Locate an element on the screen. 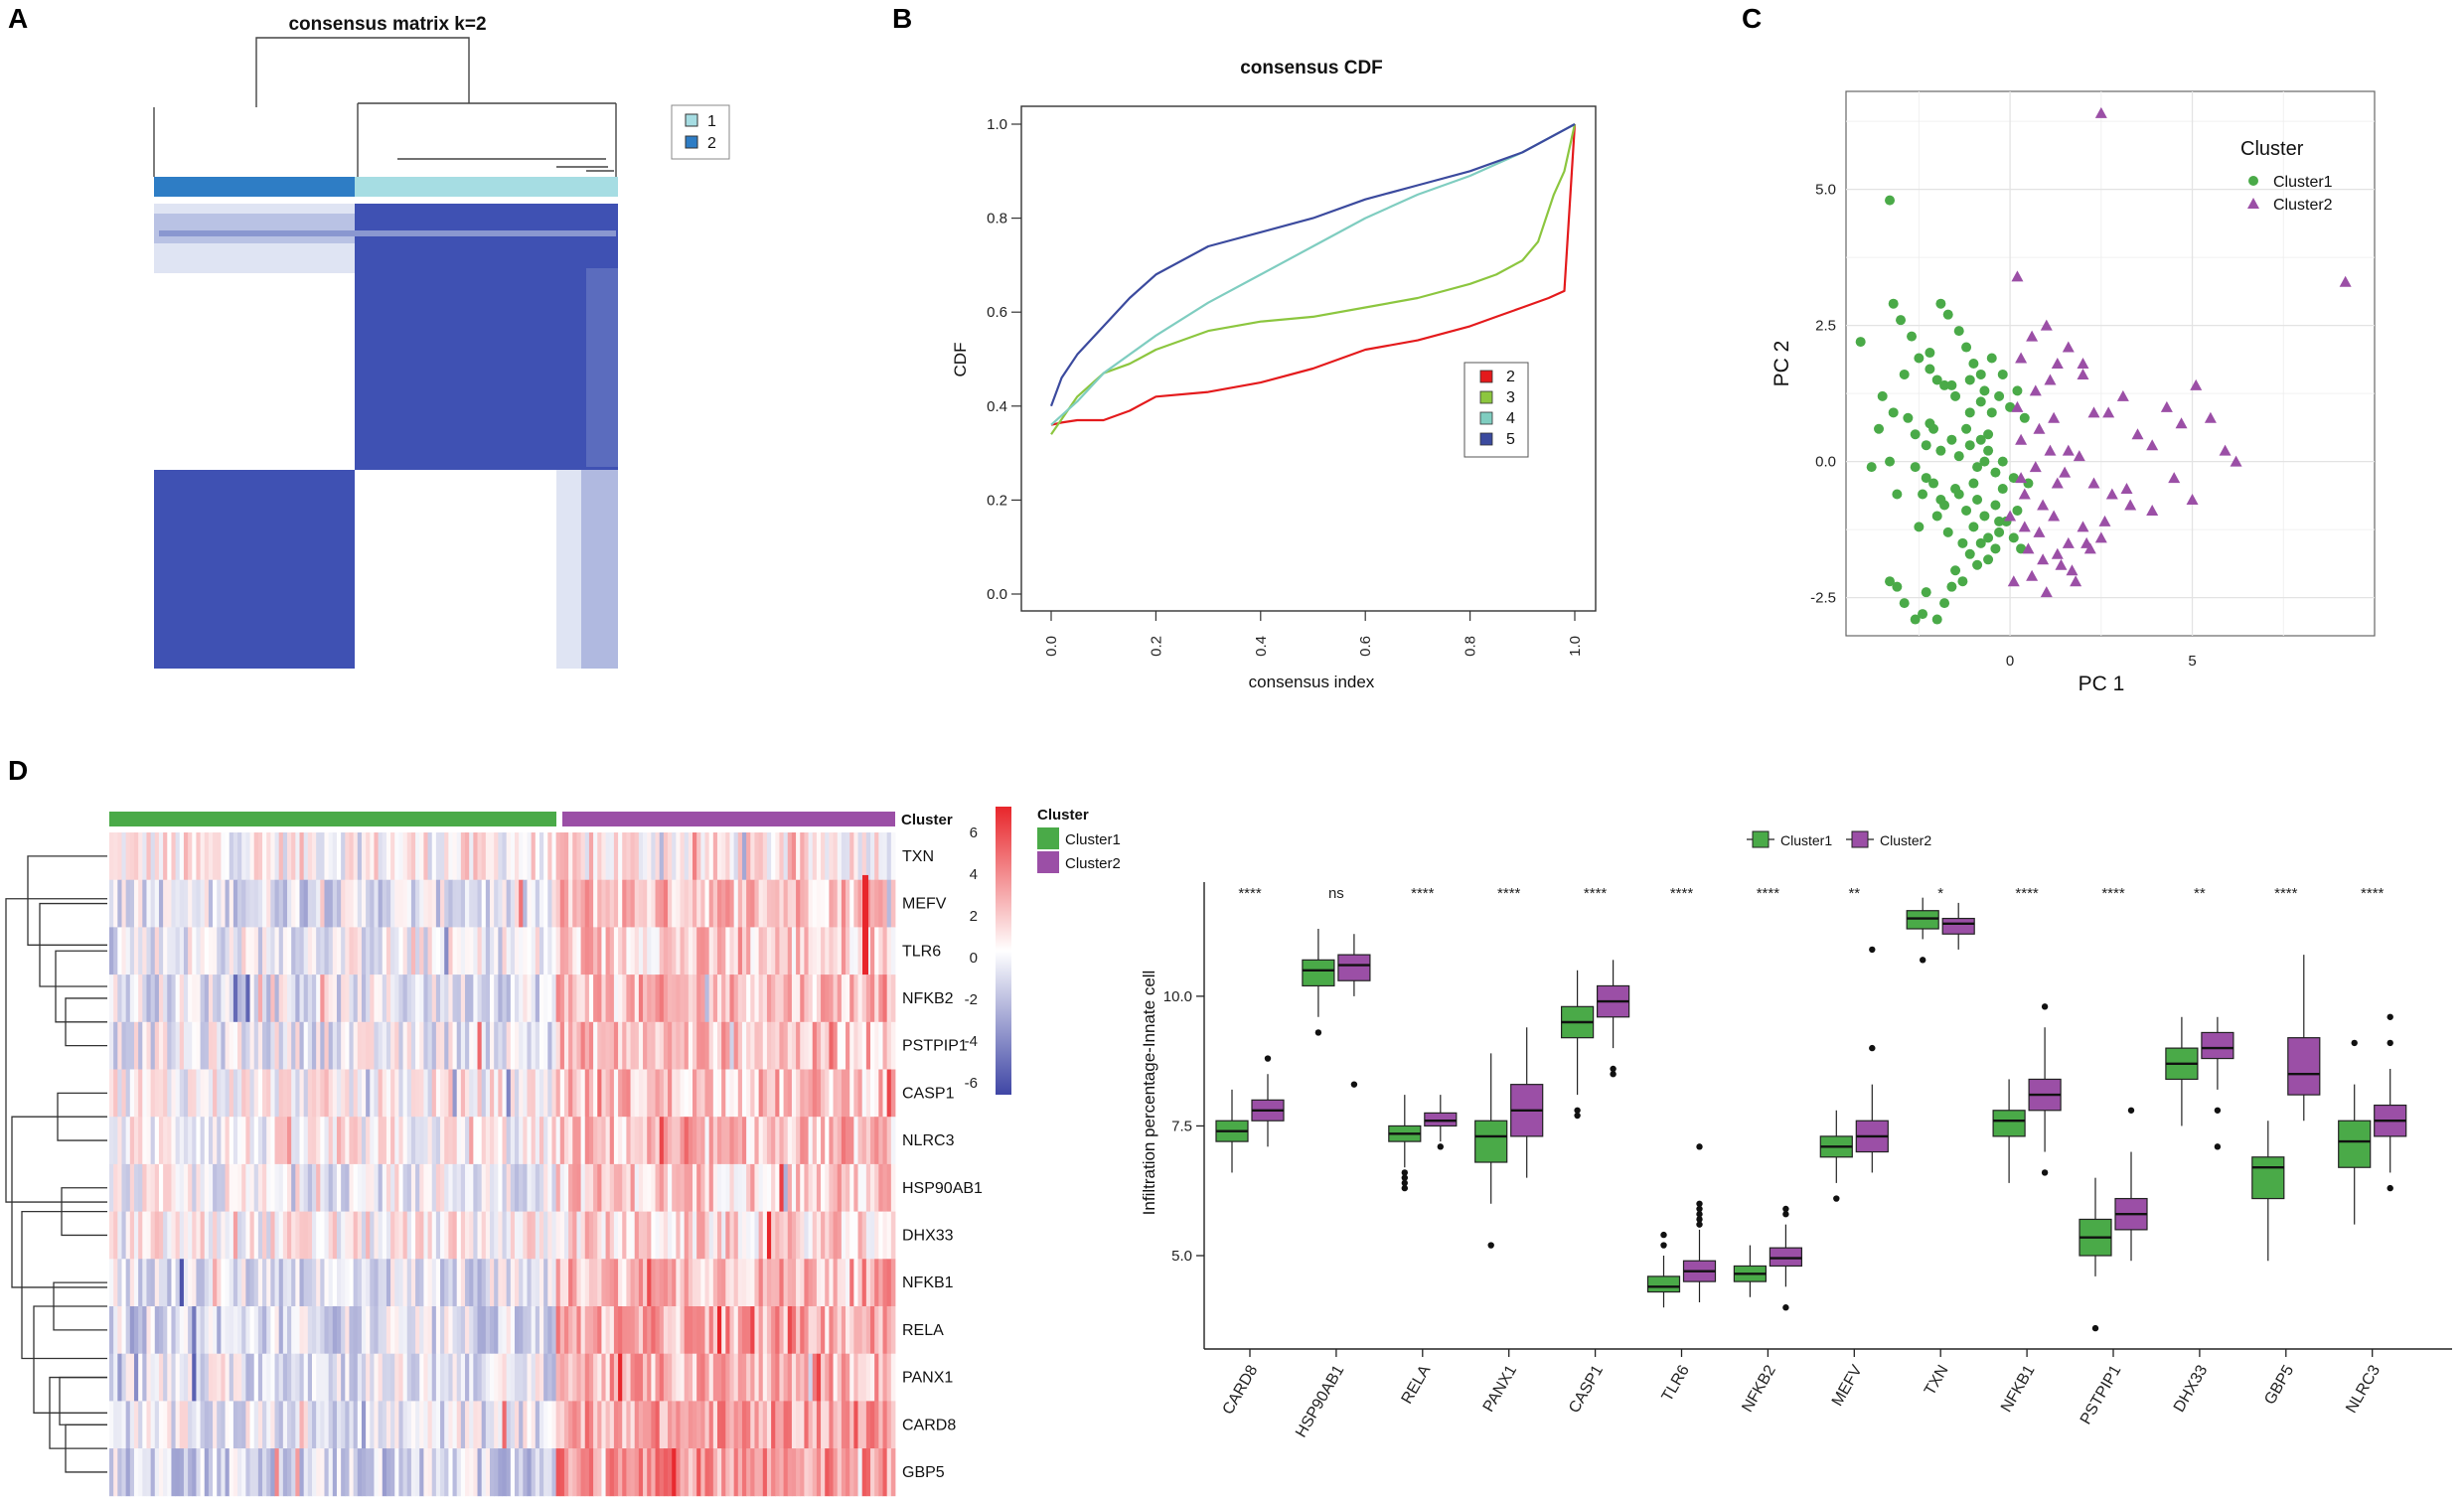 The width and height of the screenshot is (2464, 1499). boxplot-xtick-label: NLRC3 is located at coordinates (2363, 1389).